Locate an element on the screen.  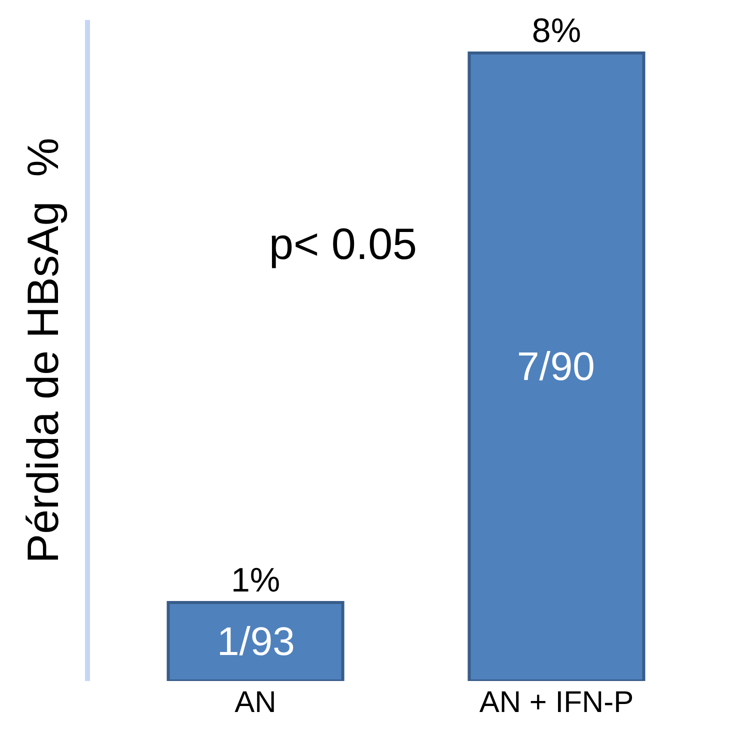
data-label: 1% is located at coordinates (255, 581).